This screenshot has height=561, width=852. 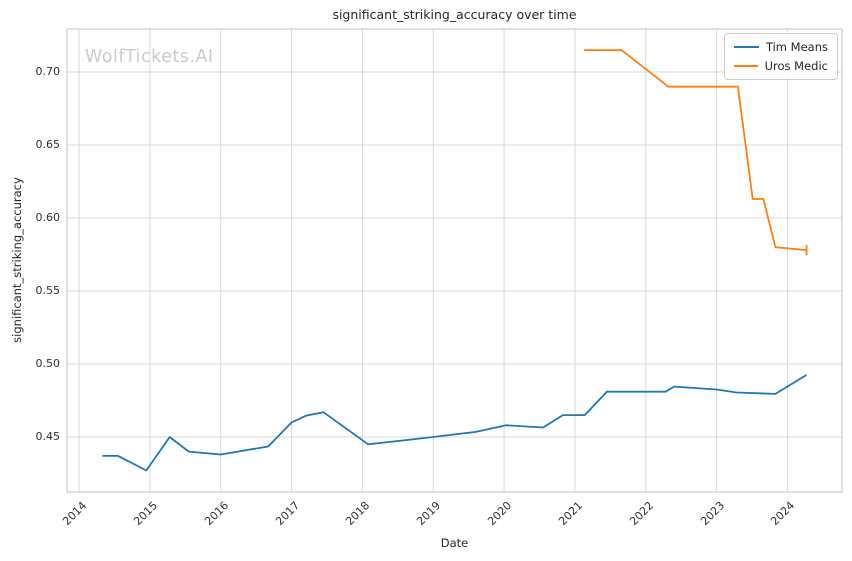 What do you see at coordinates (48, 145) in the screenshot?
I see `y-tick-label: 0.65` at bounding box center [48, 145].